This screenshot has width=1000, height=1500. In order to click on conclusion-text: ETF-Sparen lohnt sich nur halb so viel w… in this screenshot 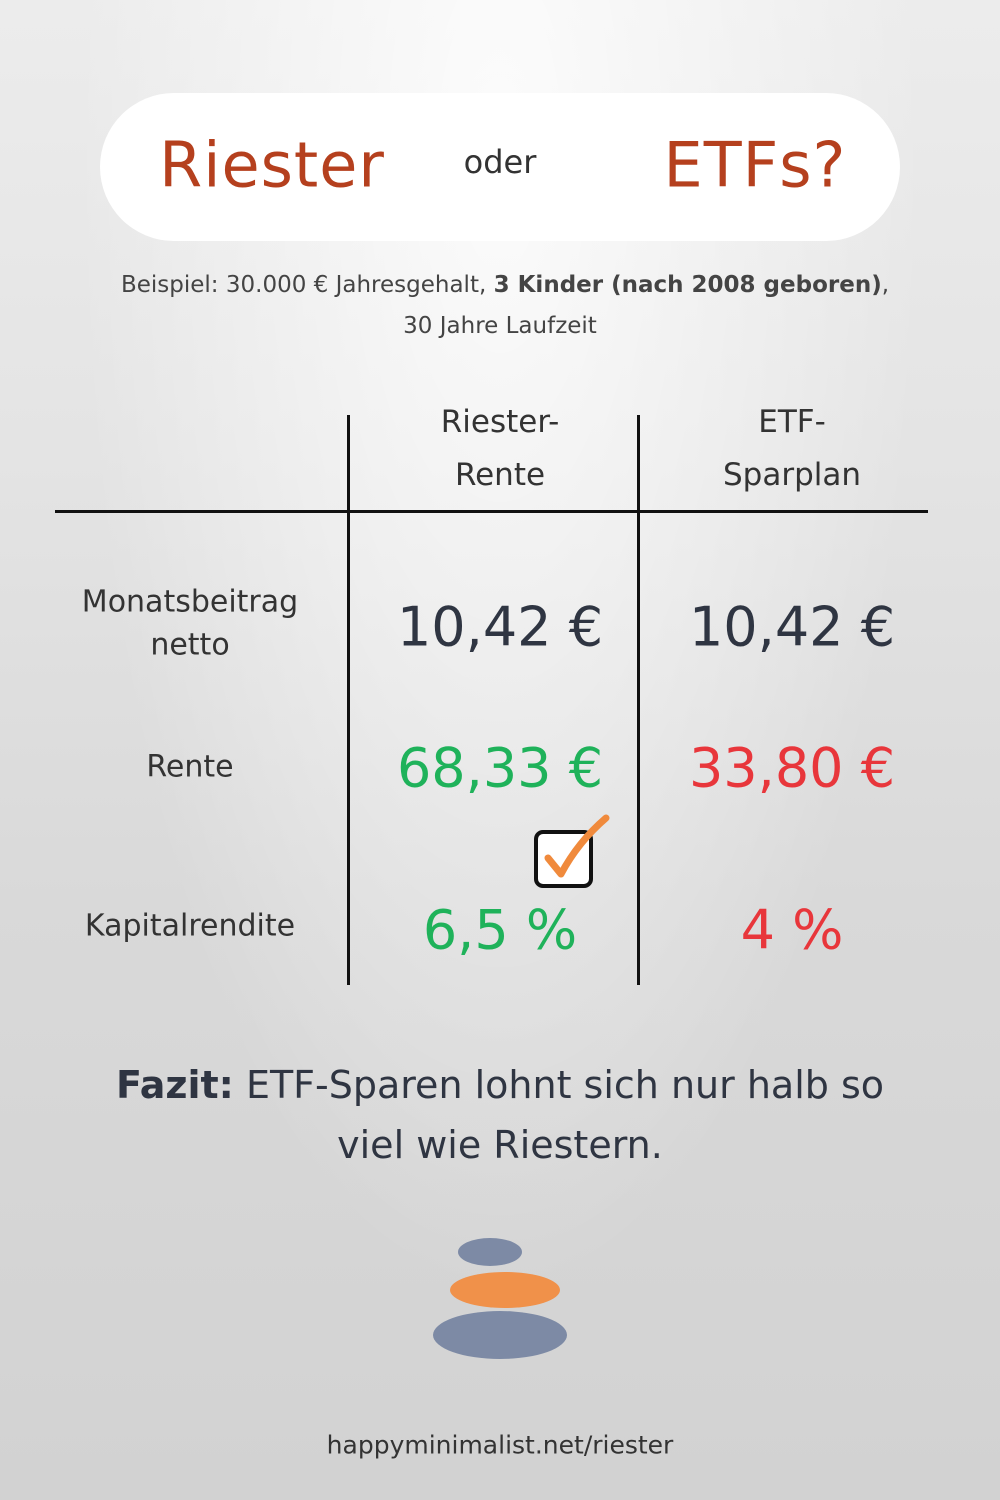, I will do `click(565, 1115)`.